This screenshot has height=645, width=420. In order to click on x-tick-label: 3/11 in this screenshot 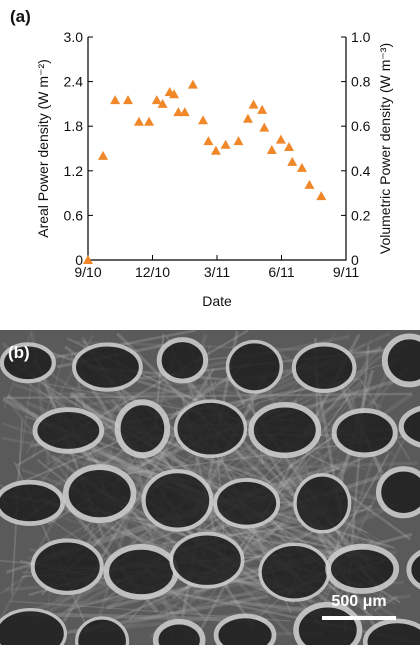, I will do `click(217, 272)`.